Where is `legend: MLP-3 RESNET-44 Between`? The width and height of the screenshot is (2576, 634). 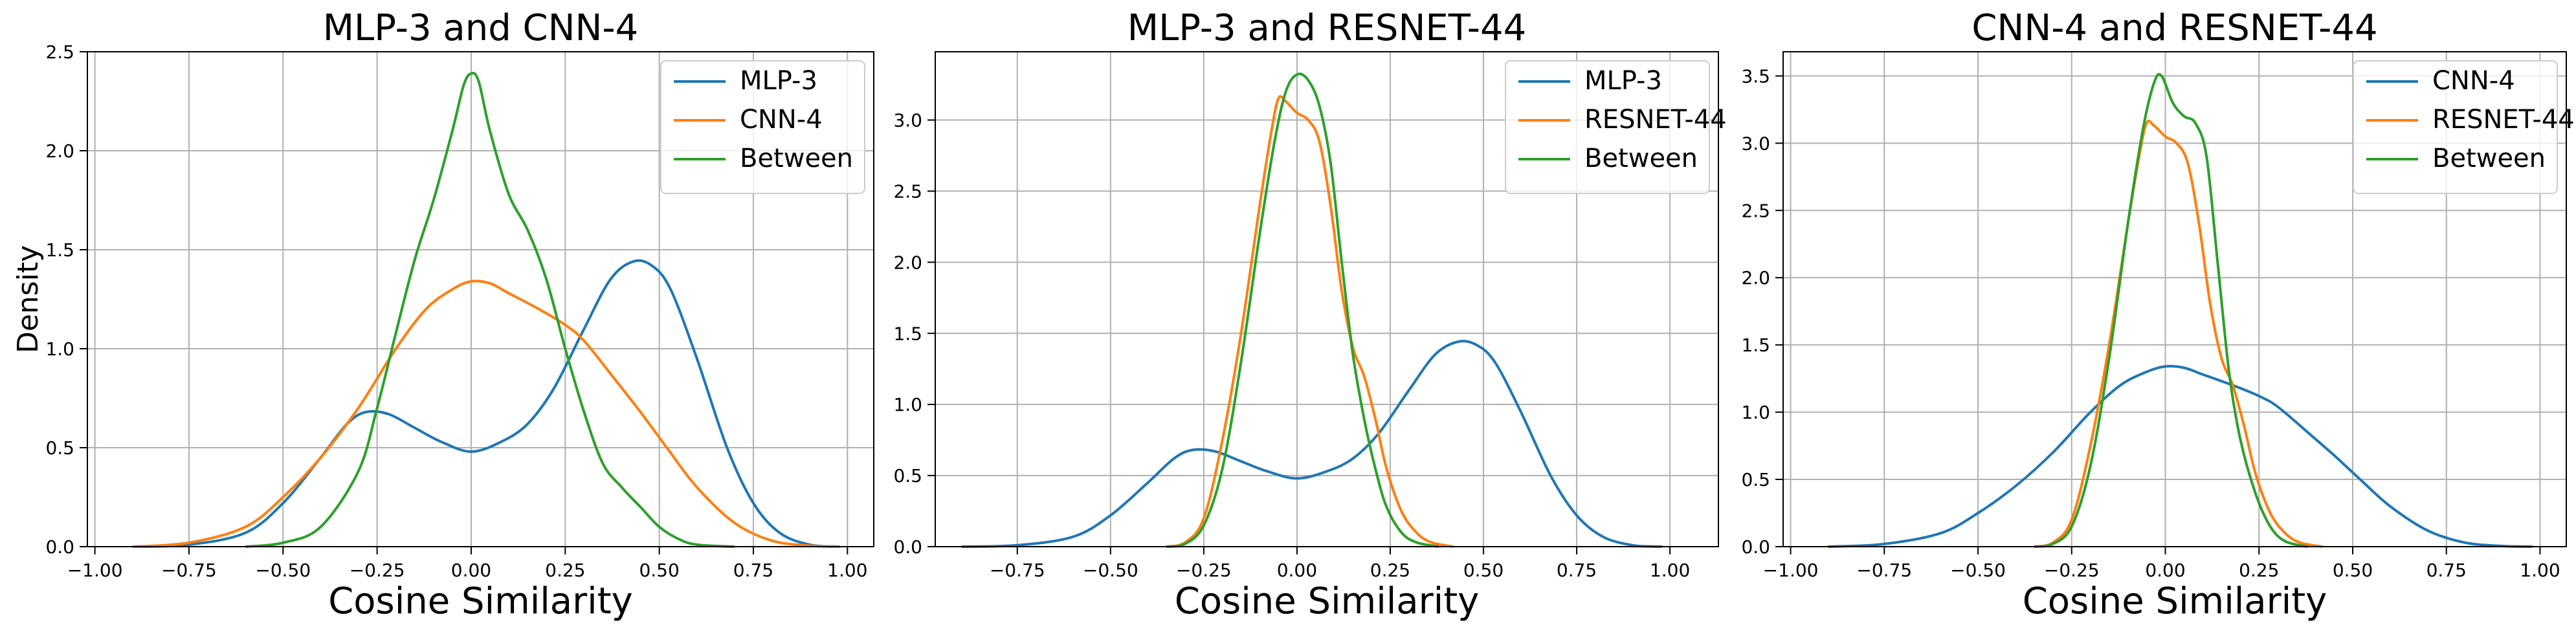
legend: MLP-3 RESNET-44 Between is located at coordinates (1616, 127).